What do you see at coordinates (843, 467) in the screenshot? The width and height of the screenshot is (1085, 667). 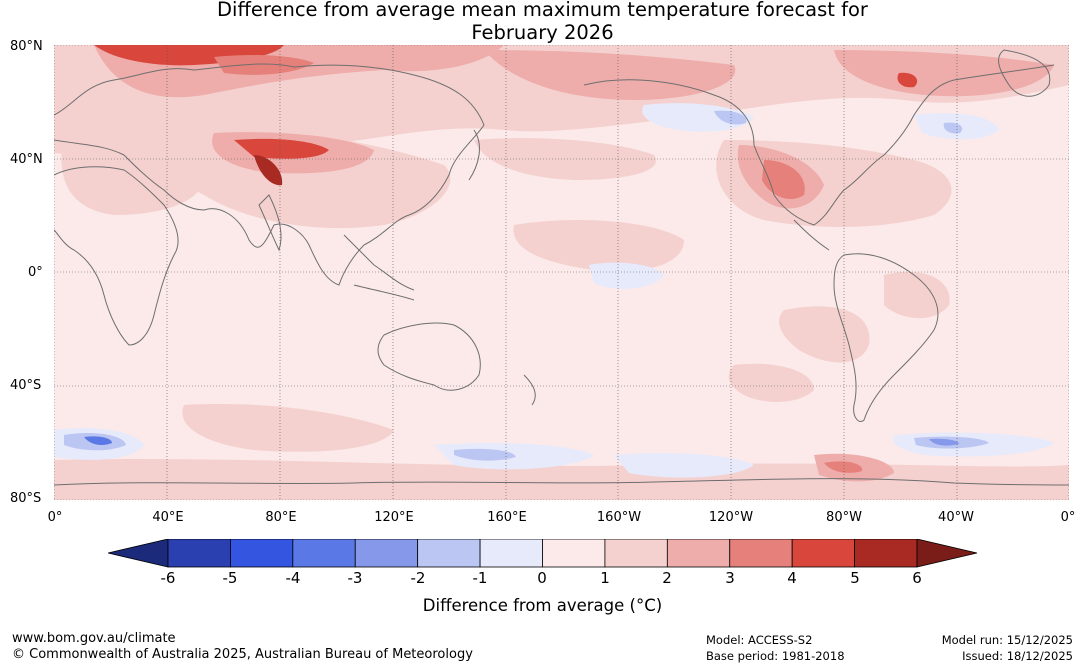 I see `anomaly-hot-antarctic` at bounding box center [843, 467].